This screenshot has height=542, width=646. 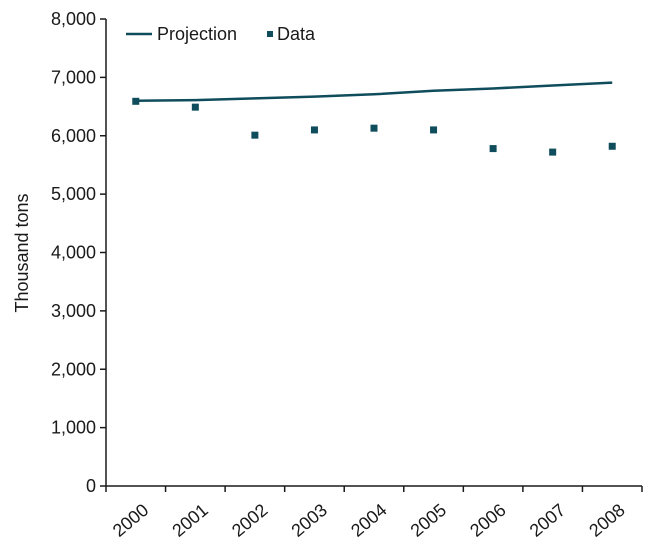 I want to click on legend-data-swatch, so click(x=270, y=34).